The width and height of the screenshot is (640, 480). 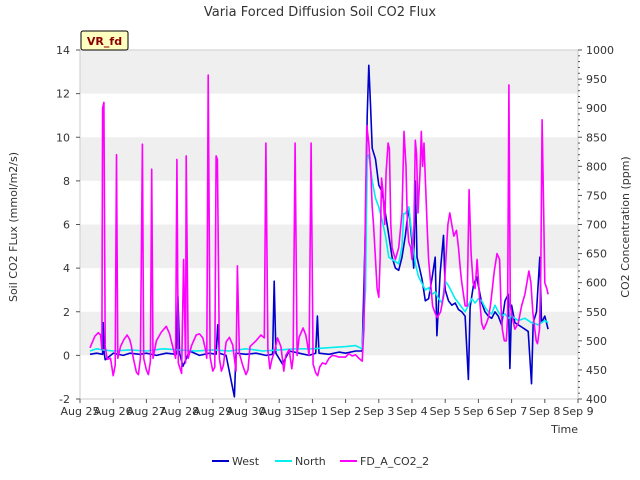 What do you see at coordinates (596, 79) in the screenshot?
I see `y-right-tick-label: 950` at bounding box center [596, 79].